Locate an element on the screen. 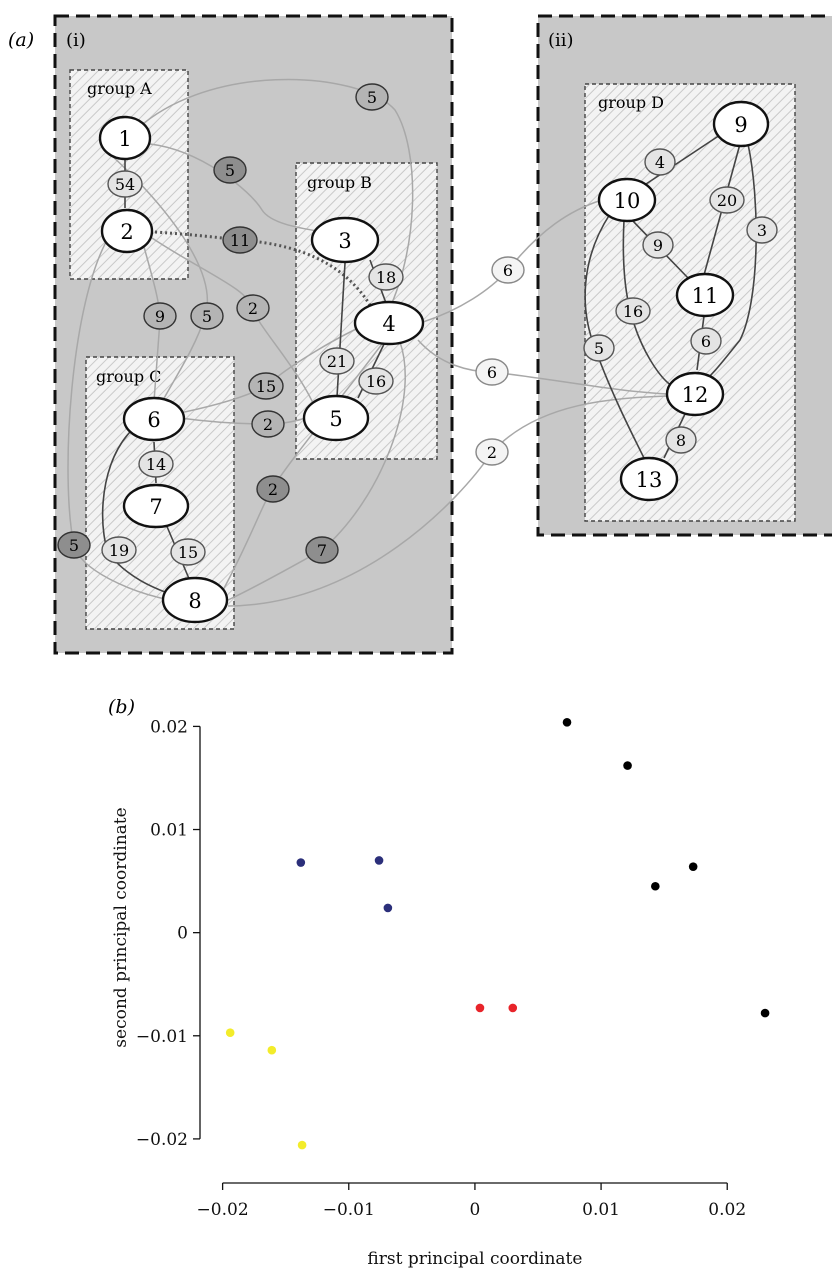  svg-text: 3 is located at coordinates (344, 241).